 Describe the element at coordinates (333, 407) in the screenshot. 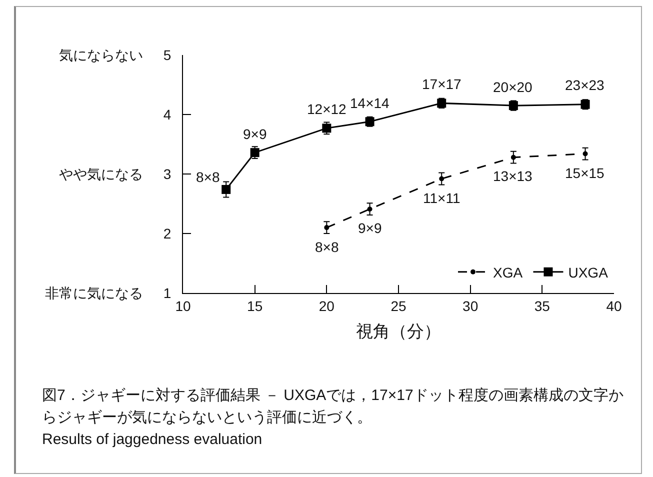

I see `caption: 図7．ジャギーに対する評価結果 － UXGAでは，17×17ドット程度の画素構成の文字からジャギーが気にならないという評価に近づく。` at that location.